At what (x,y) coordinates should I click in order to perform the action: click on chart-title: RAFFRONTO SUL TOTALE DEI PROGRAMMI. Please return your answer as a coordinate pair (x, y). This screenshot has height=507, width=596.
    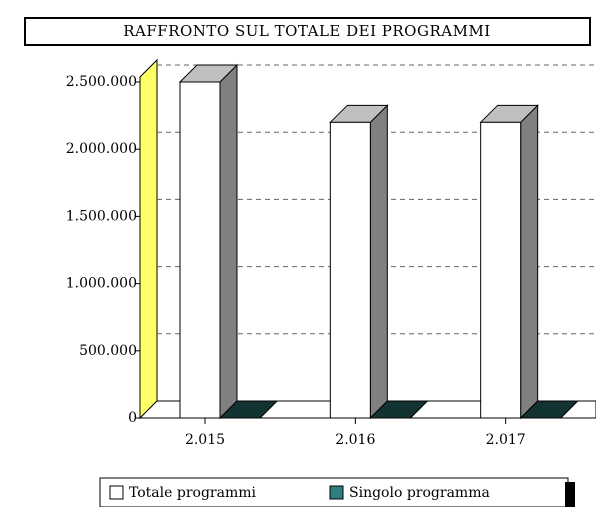
    Looking at the image, I should click on (306, 31).